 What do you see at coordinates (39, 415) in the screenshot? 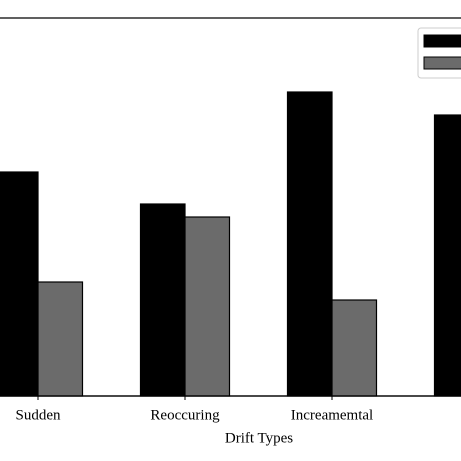
I see `x-tick-label: Sudden` at bounding box center [39, 415].